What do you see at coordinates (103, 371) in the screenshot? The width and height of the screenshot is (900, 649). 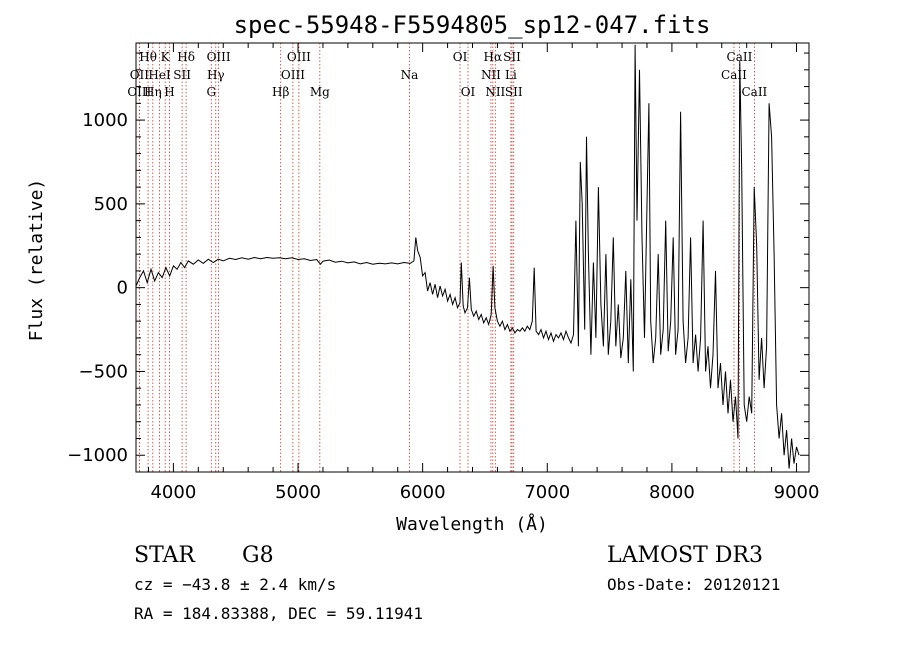 I see `y-tick-label: −500` at bounding box center [103, 371].